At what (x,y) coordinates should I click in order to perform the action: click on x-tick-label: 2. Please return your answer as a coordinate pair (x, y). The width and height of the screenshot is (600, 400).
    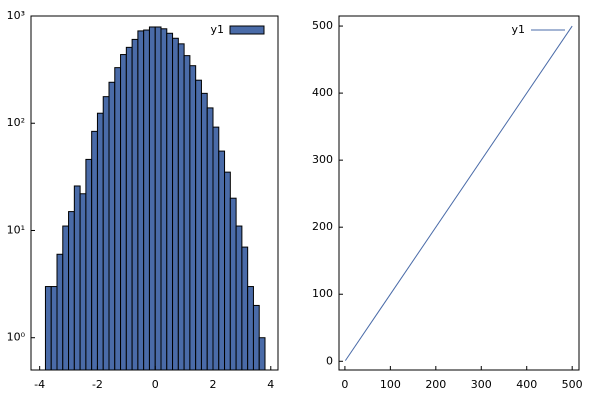
    Looking at the image, I should click on (213, 384).